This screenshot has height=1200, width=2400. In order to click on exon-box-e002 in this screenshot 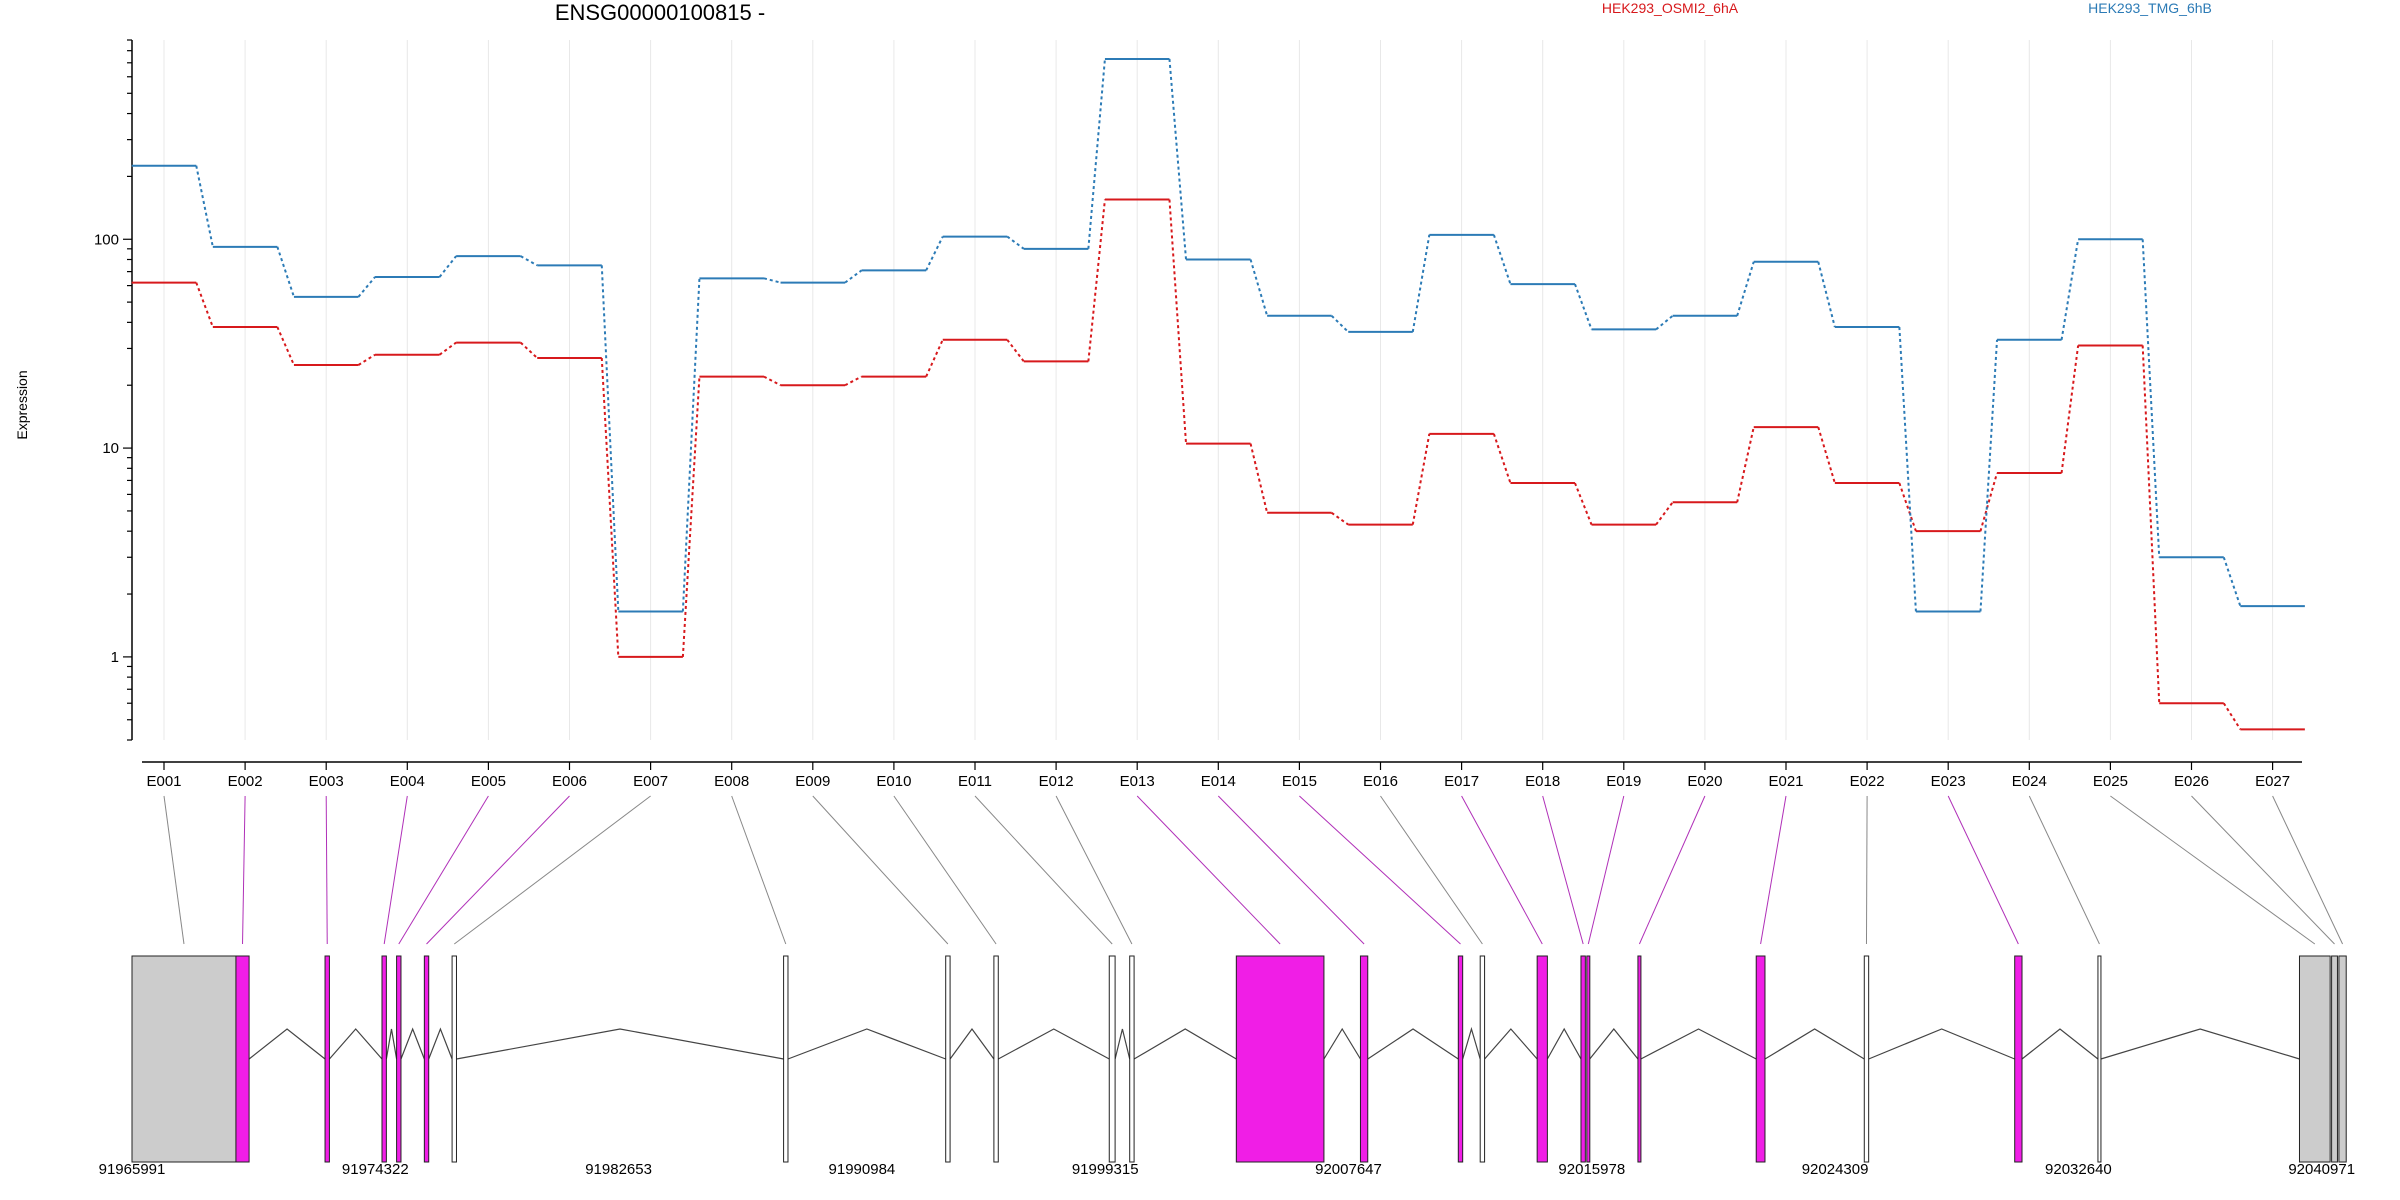, I will do `click(242, 1059)`.